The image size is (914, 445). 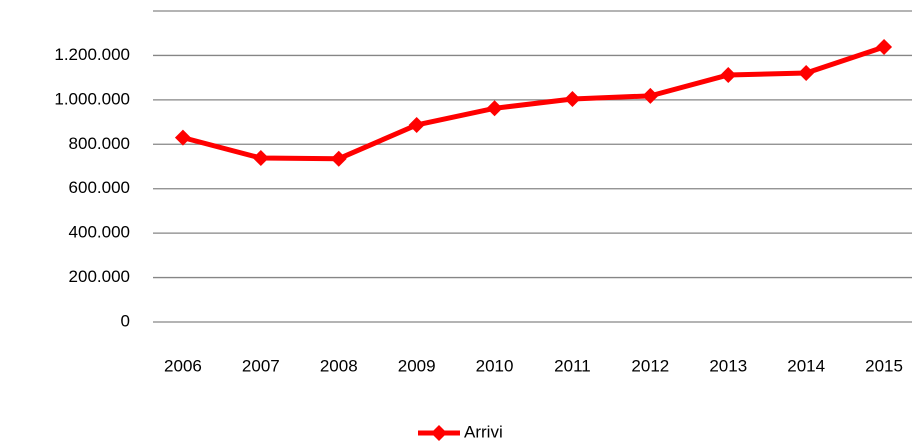 What do you see at coordinates (806, 365) in the screenshot?
I see `x-tick-label: 2014` at bounding box center [806, 365].